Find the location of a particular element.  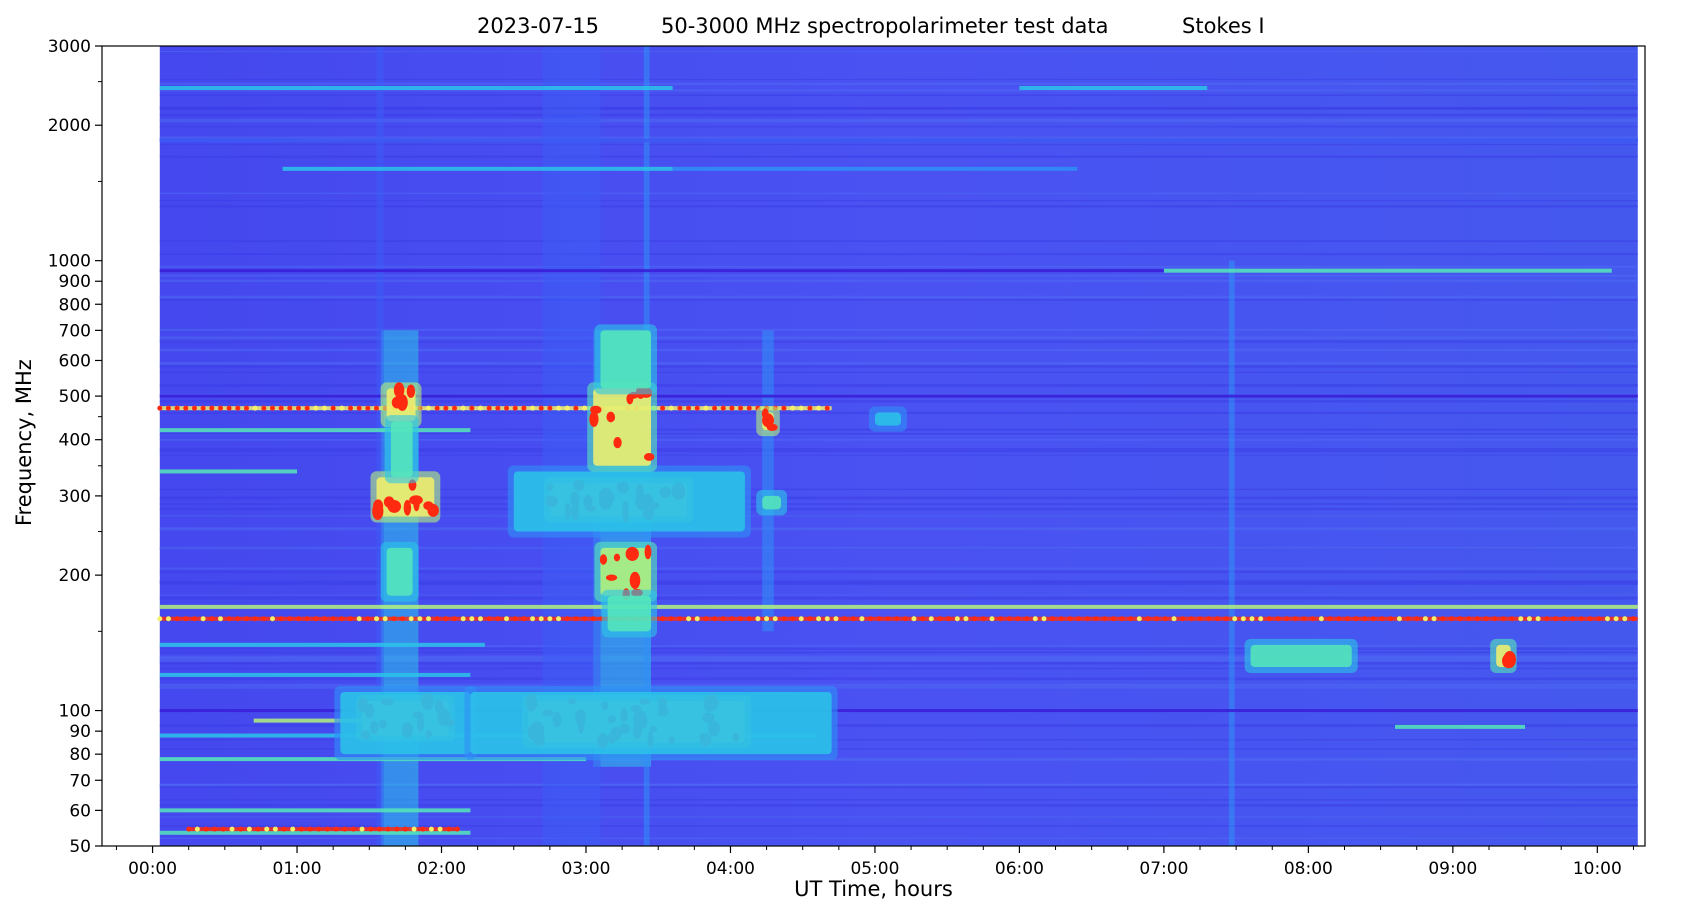

burst-region is located at coordinates (887, 419).